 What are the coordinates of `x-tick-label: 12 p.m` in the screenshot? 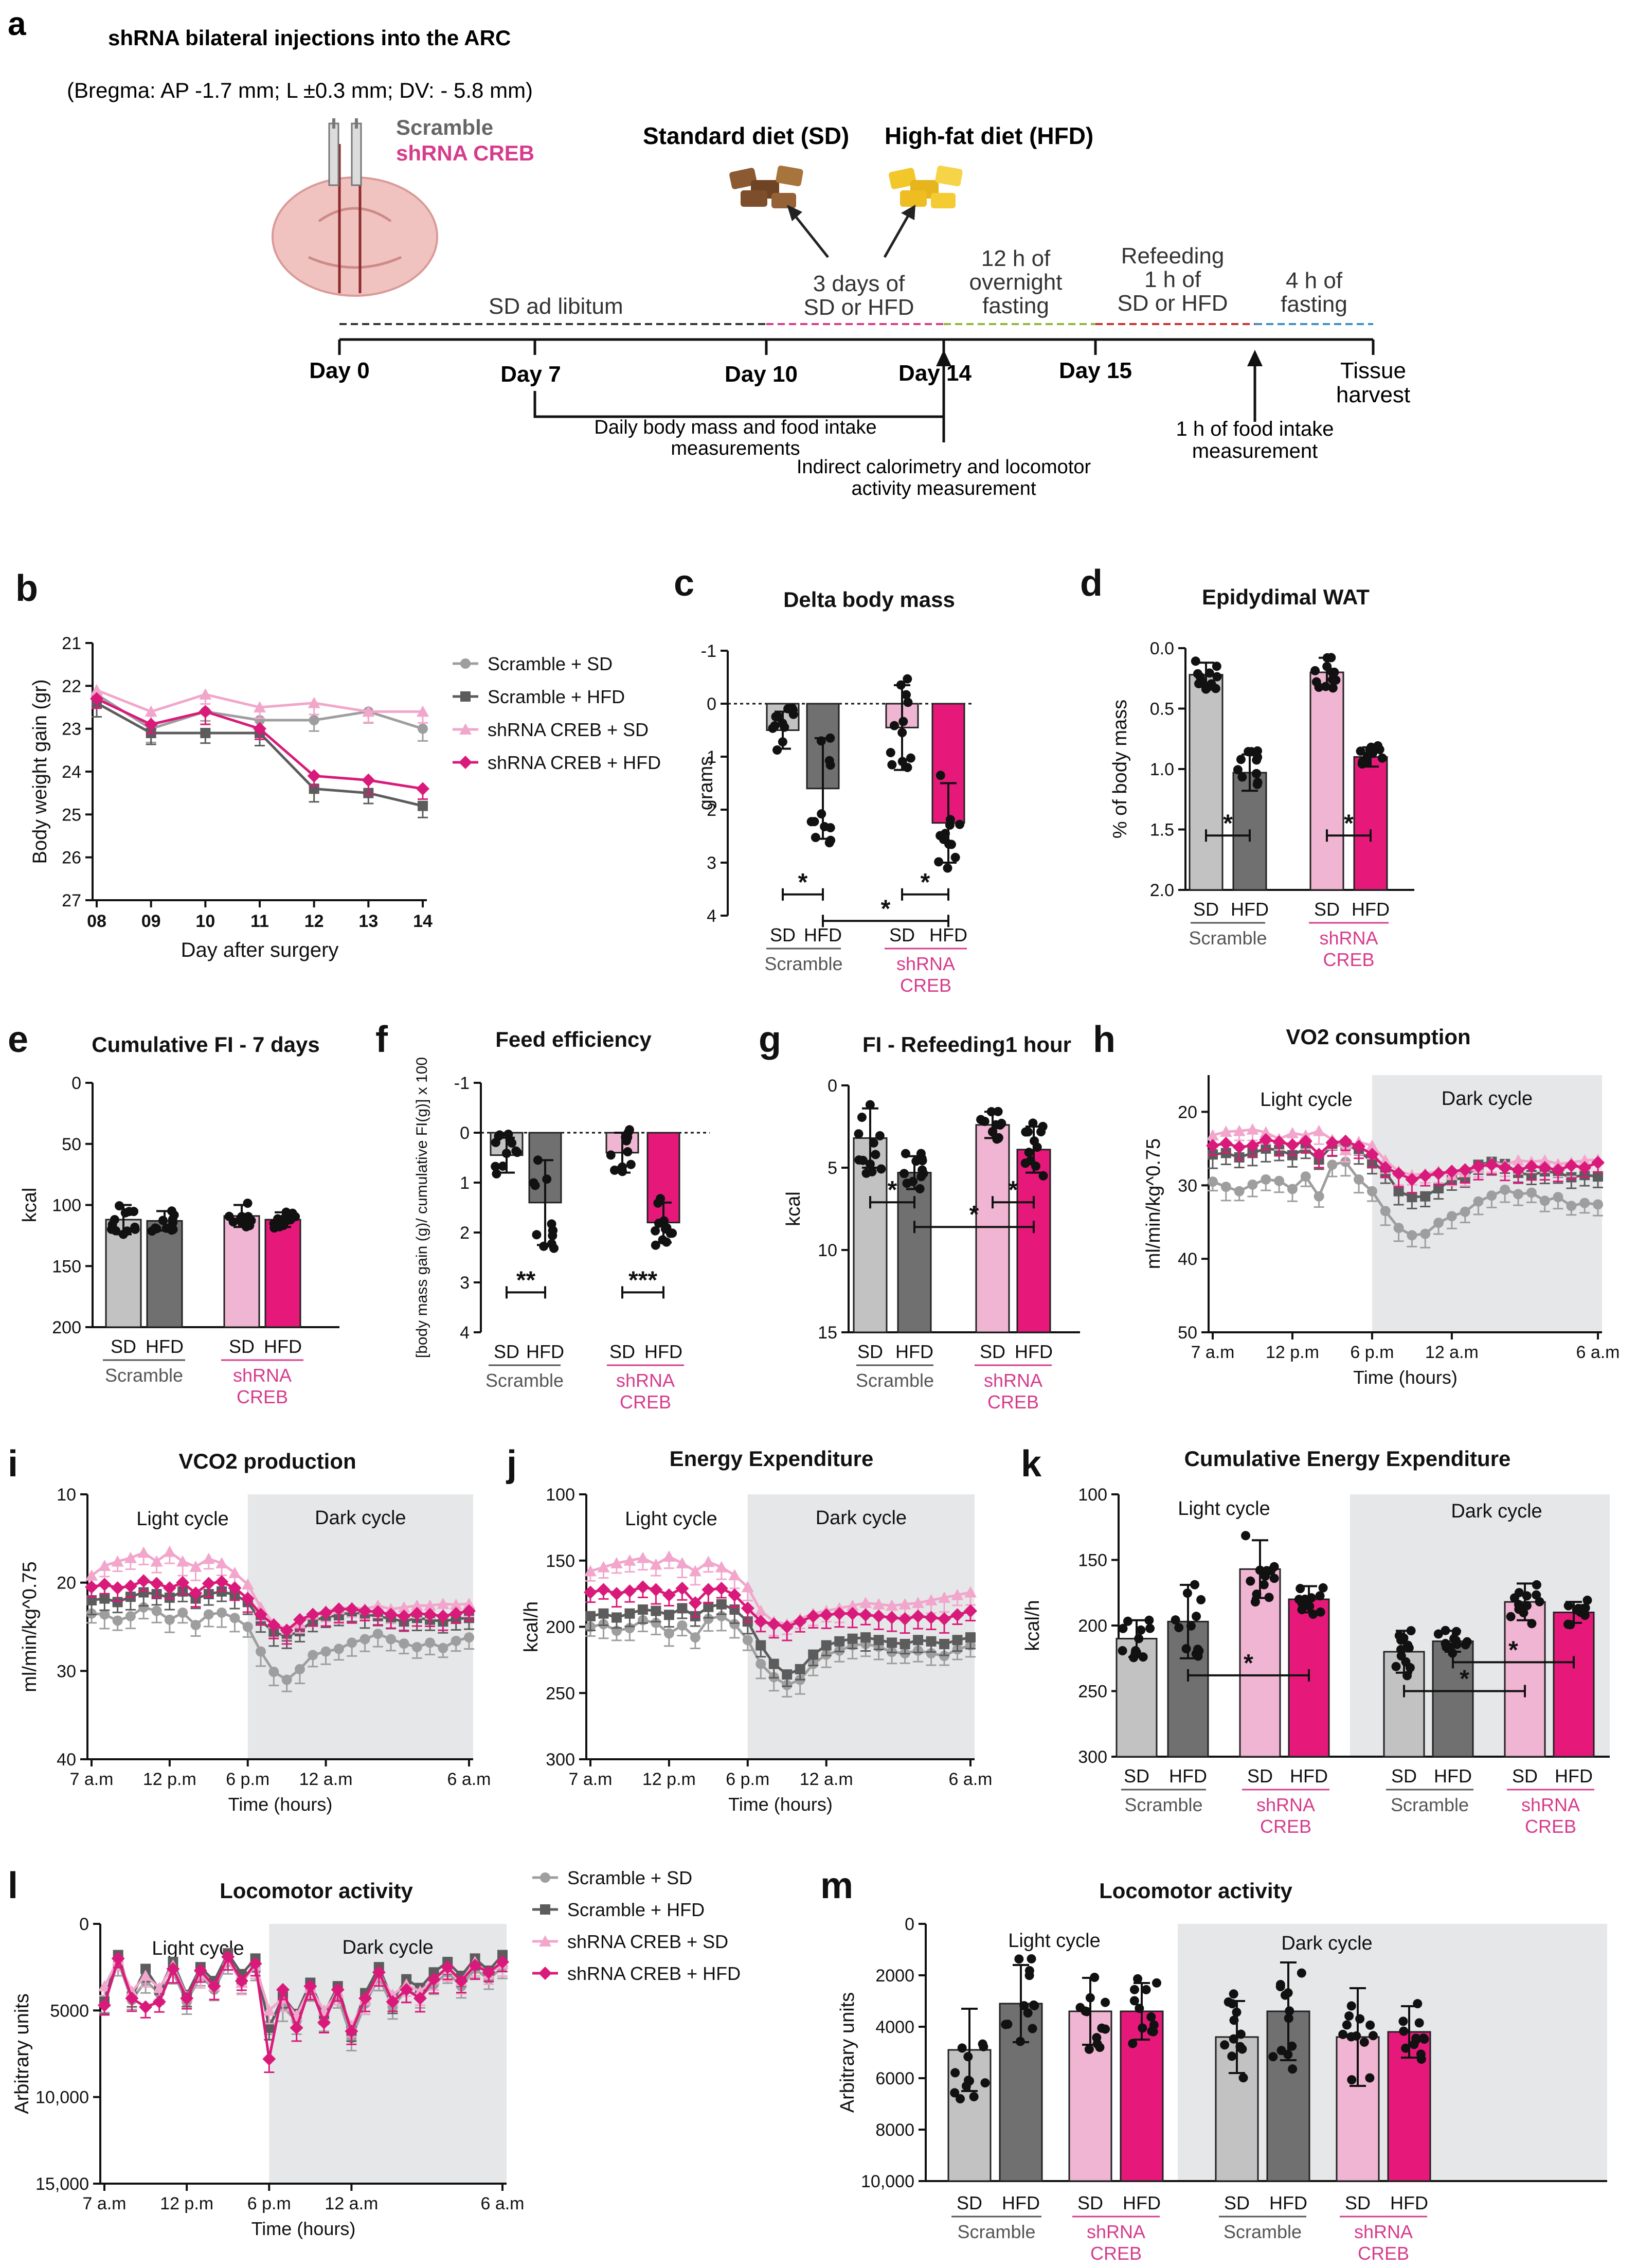 It's located at (186, 2203).